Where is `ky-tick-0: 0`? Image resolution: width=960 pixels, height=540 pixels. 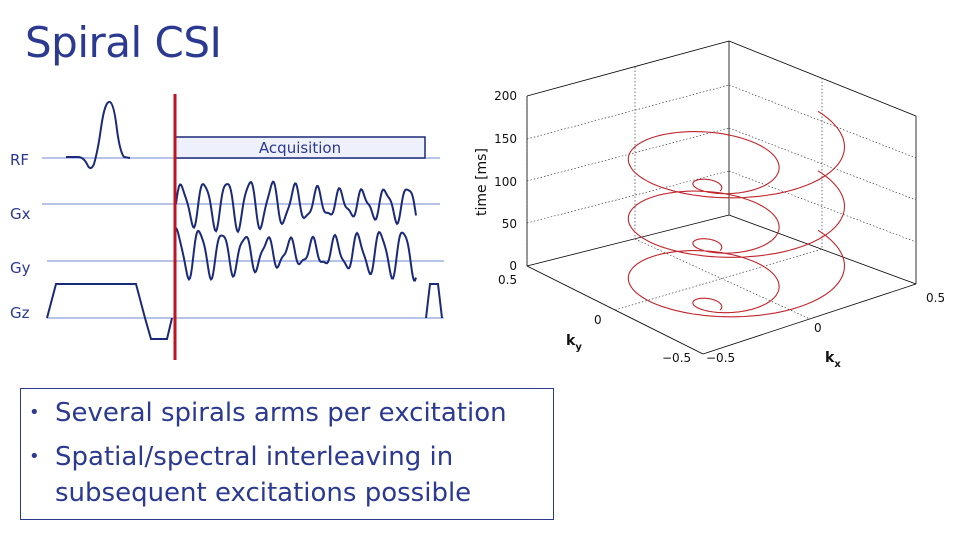 ky-tick-0: 0 is located at coordinates (598, 320).